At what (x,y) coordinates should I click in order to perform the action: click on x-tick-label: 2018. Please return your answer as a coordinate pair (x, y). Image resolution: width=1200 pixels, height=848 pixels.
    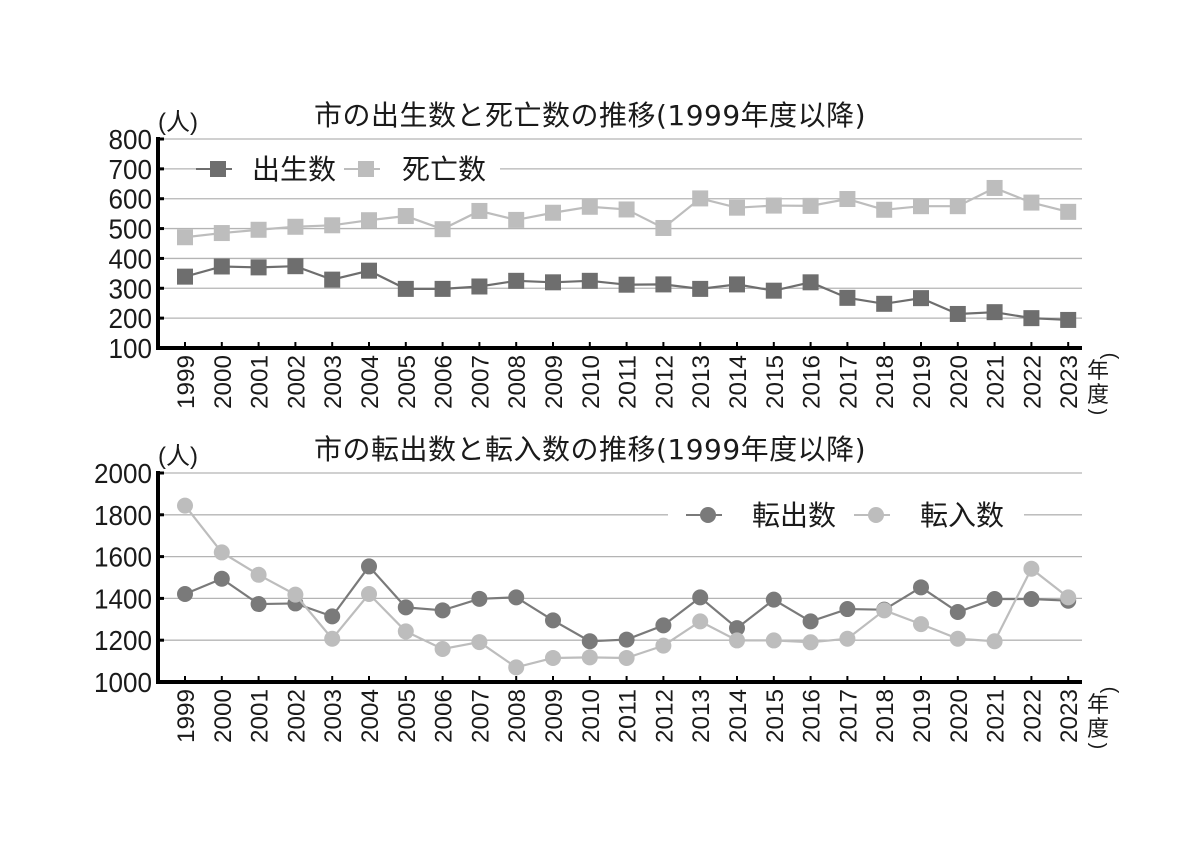
    Looking at the image, I should click on (885, 716).